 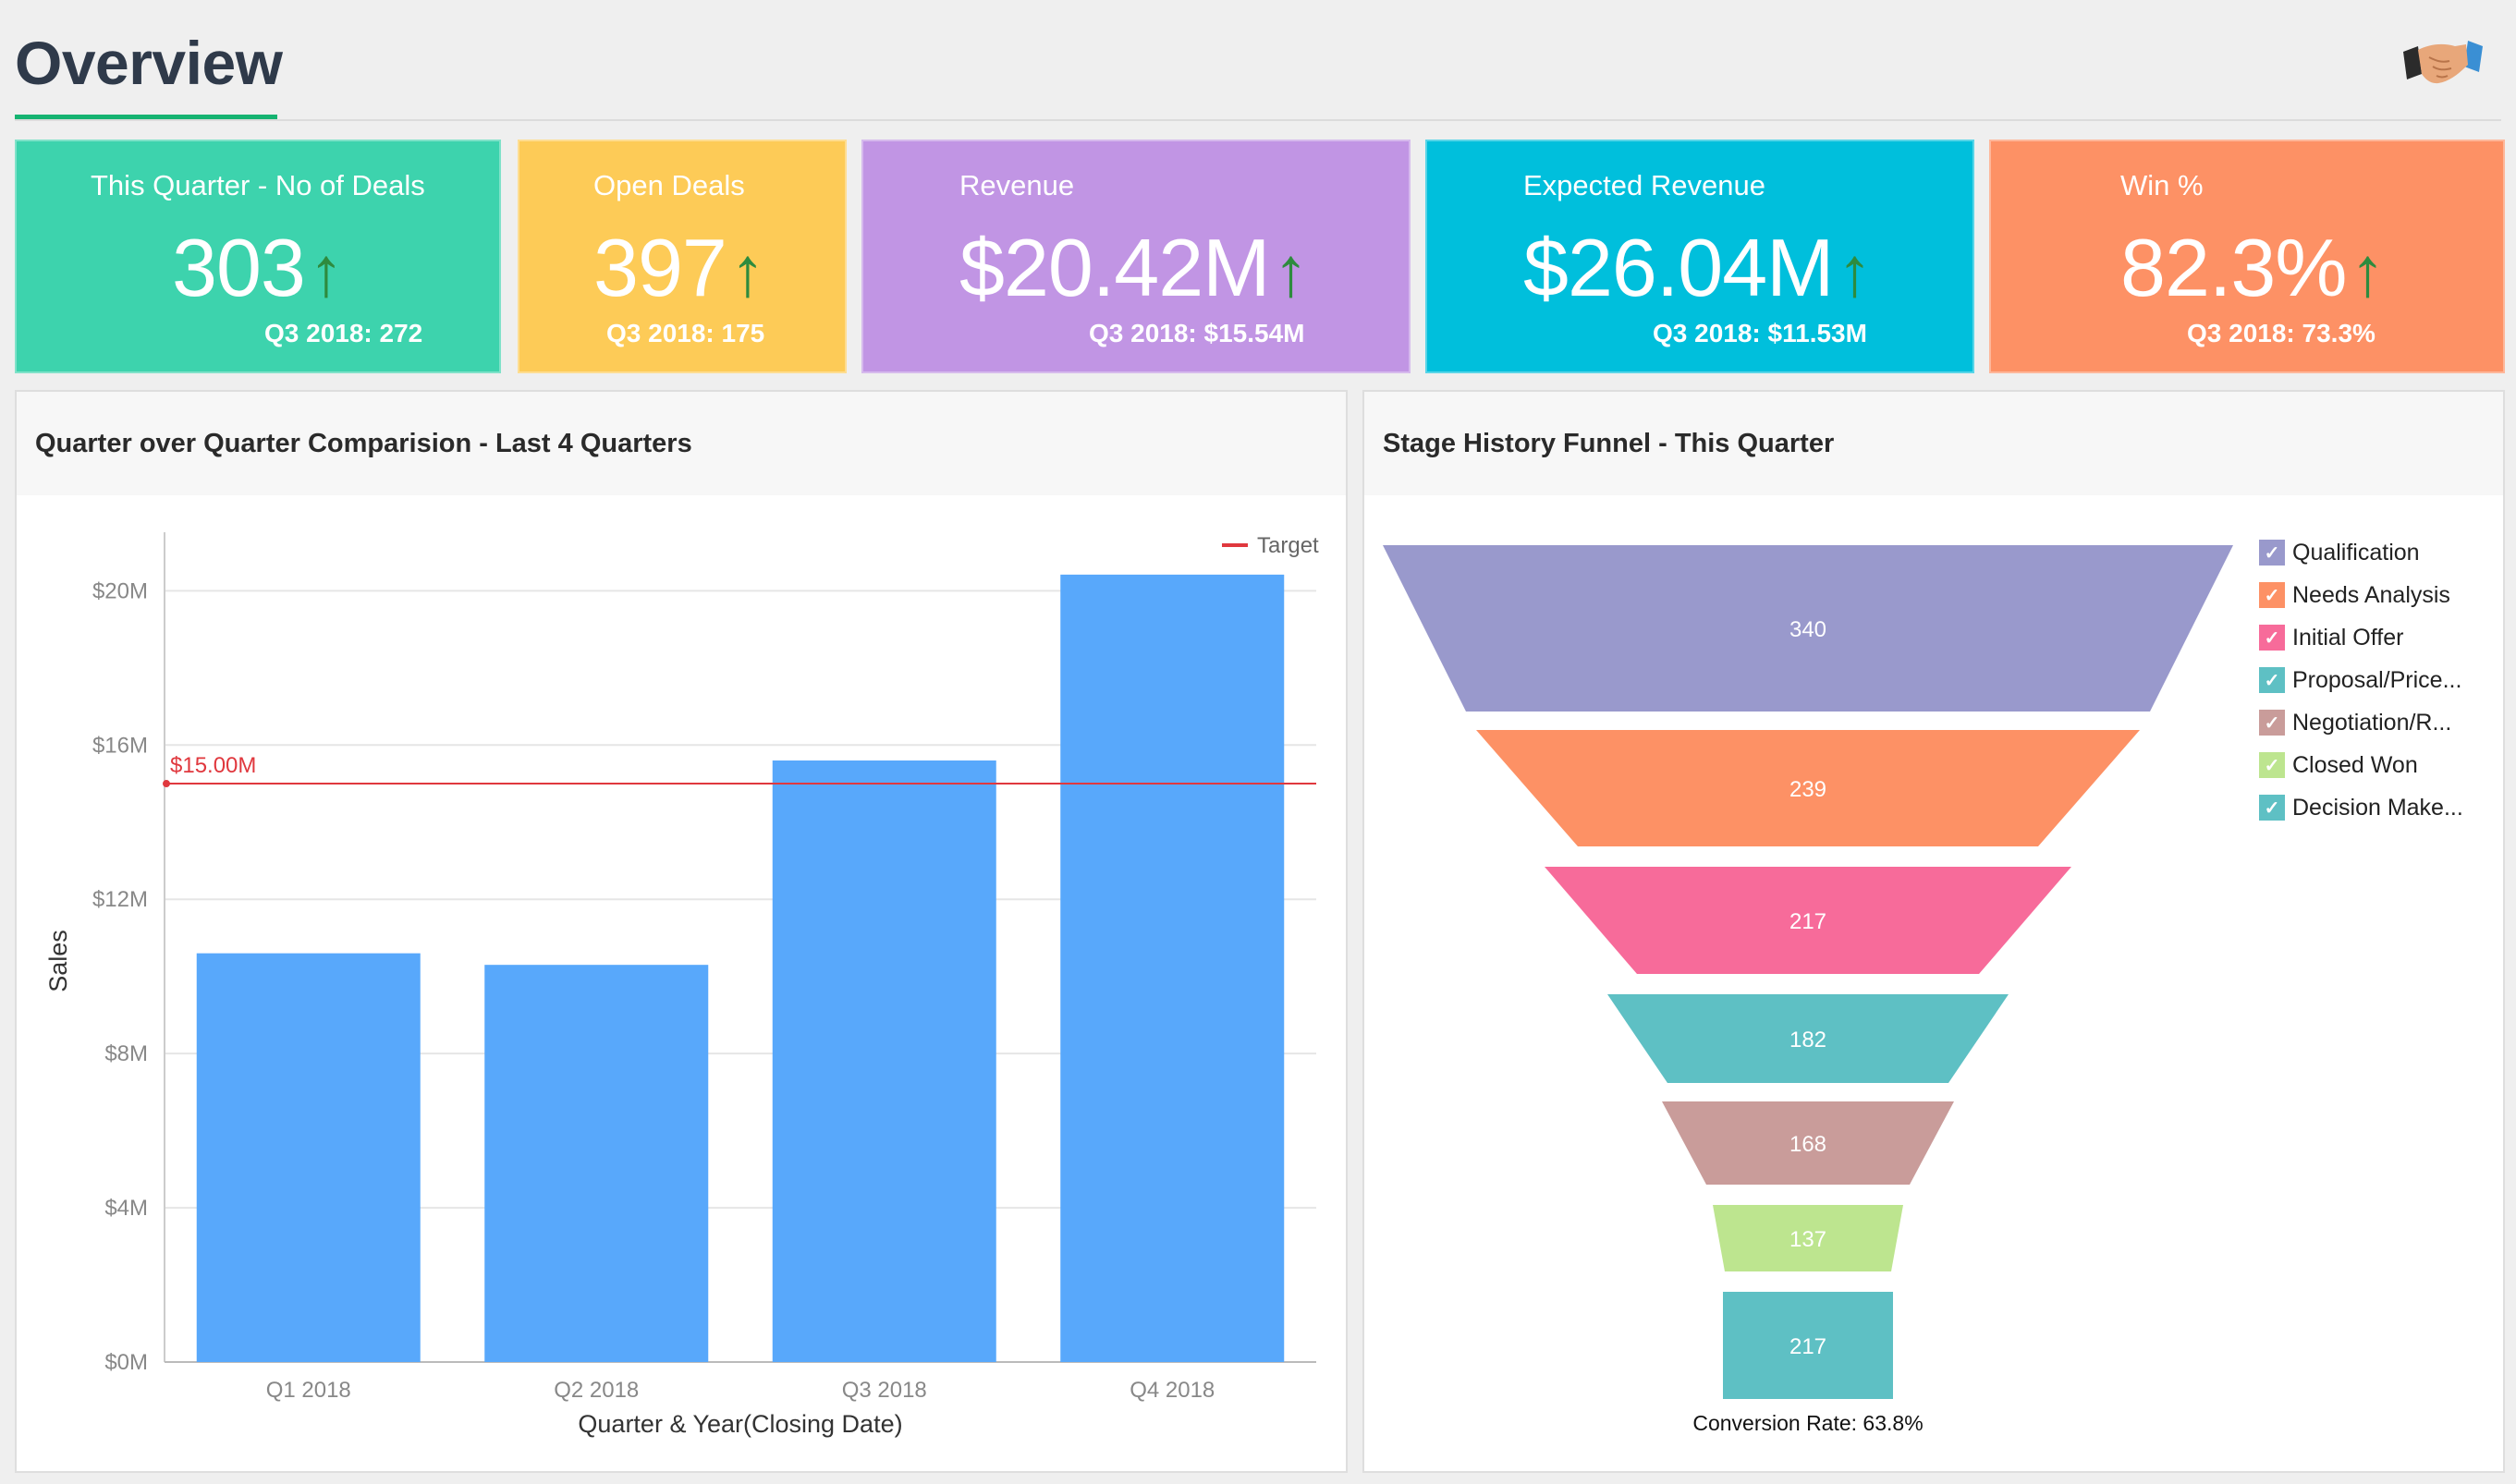 What do you see at coordinates (1760, 333) in the screenshot?
I see `kpi-previous: Q3 2018: $11.53M` at bounding box center [1760, 333].